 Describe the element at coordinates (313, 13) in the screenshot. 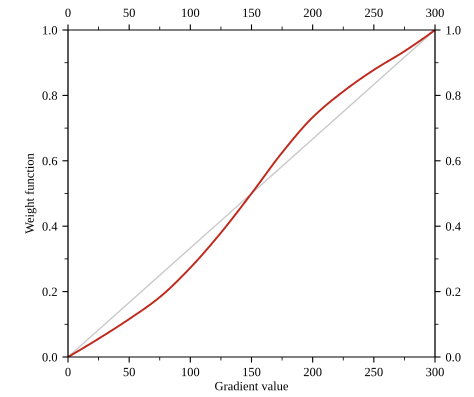

I see `x2-tick-label: 200` at that location.